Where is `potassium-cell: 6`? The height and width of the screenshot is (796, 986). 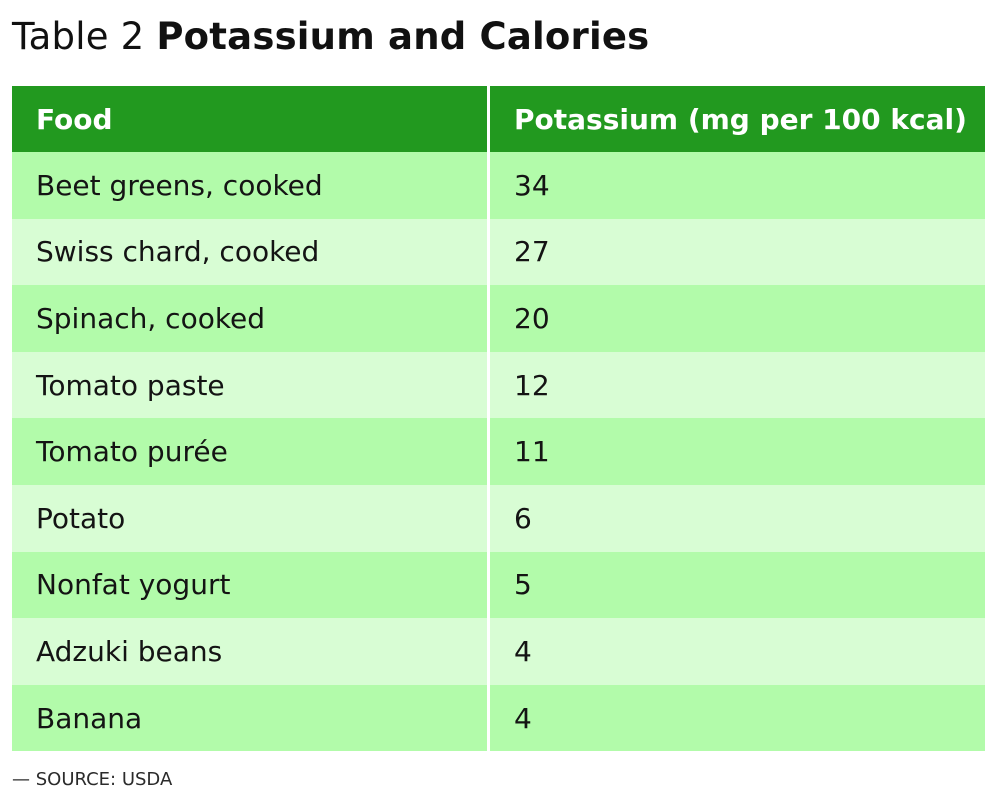
potassium-cell: 6 is located at coordinates (736, 518).